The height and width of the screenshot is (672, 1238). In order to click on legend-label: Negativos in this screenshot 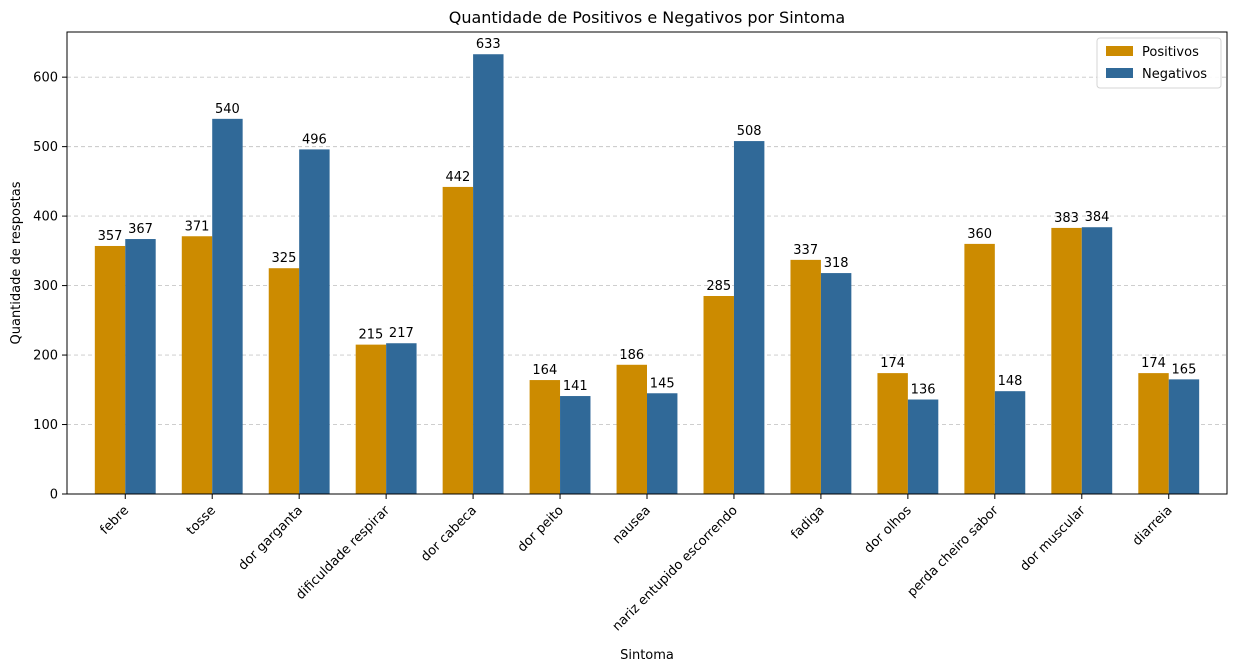, I will do `click(1174, 74)`.